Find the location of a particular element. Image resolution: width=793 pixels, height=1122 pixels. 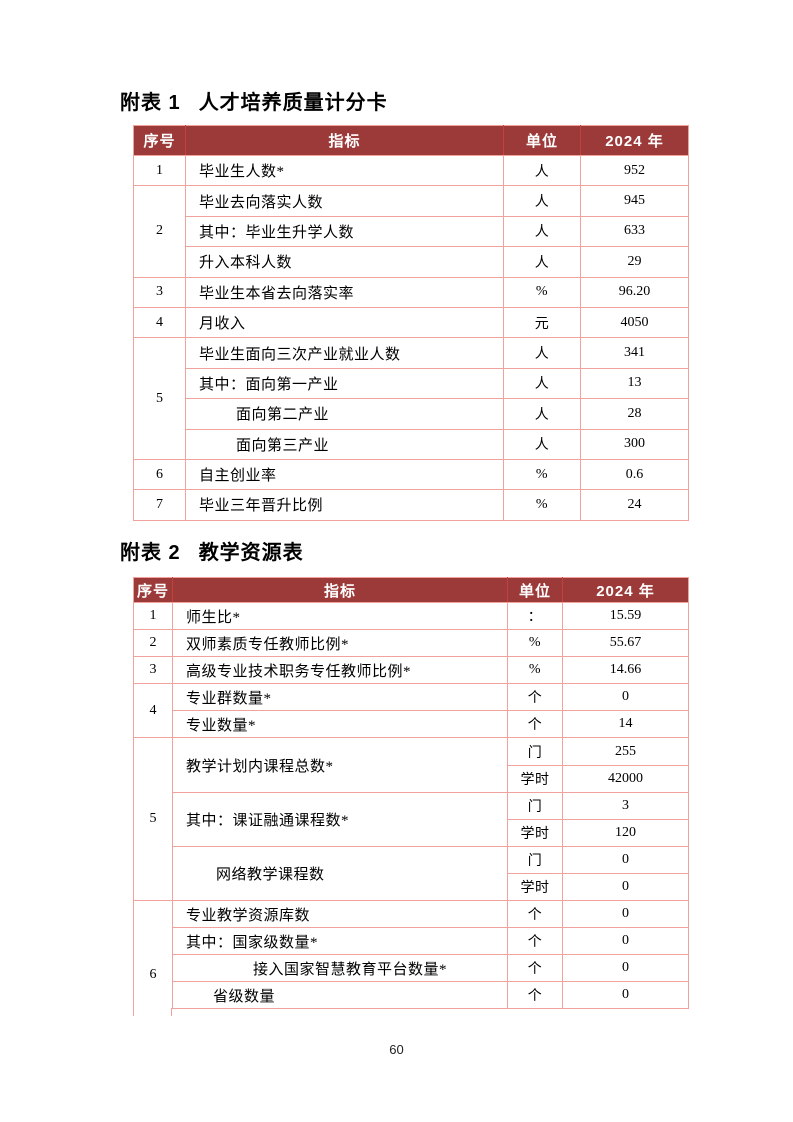

indicator-cell: 毕业生人数* is located at coordinates (344, 170).